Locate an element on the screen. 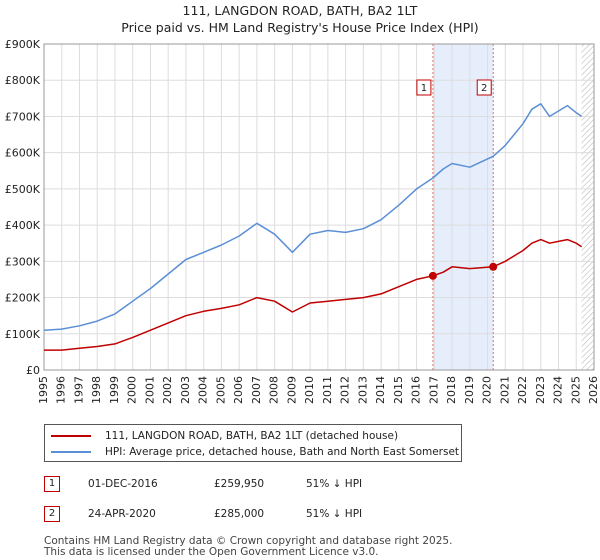 The height and width of the screenshot is (560, 600). x-tick-label: 1997 is located at coordinates (78, 390).